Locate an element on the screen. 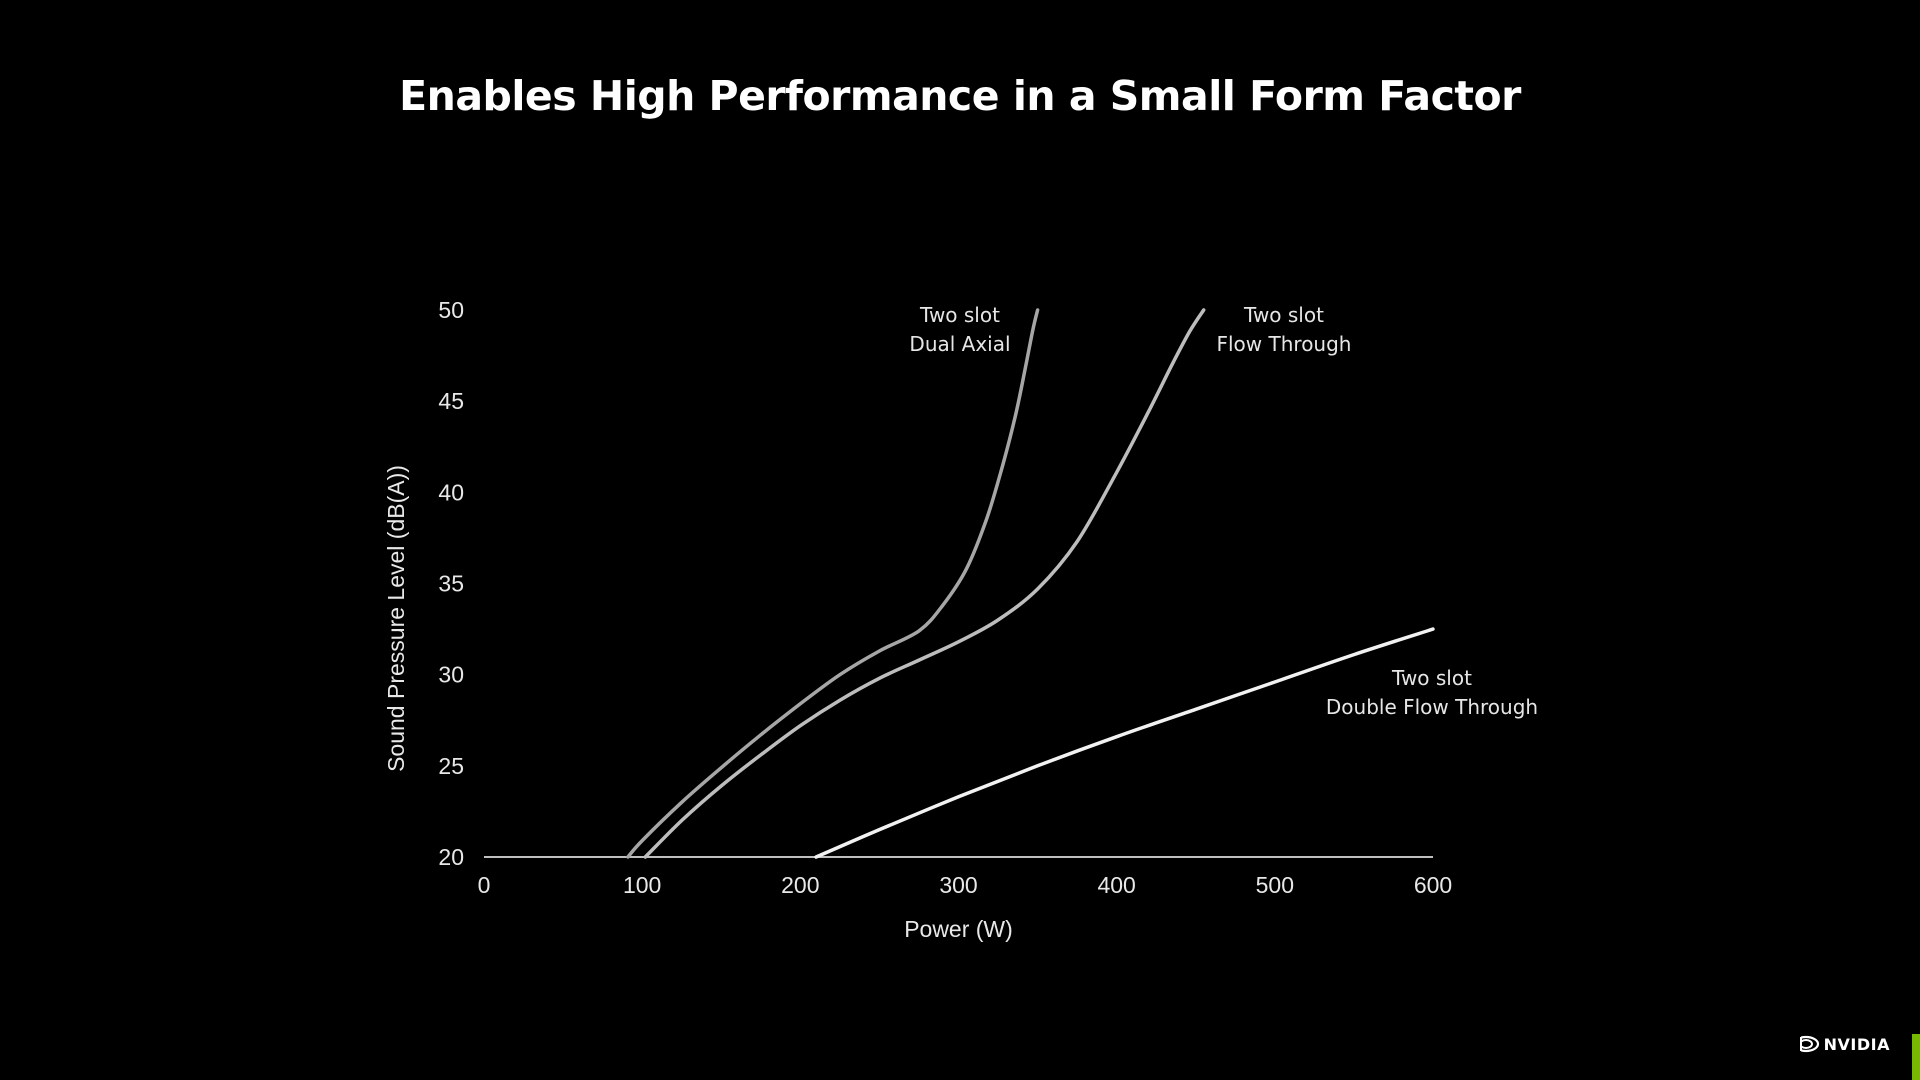 This screenshot has width=1920, height=1080. nvidia-logo: NVIDIA is located at coordinates (1840, 1044).